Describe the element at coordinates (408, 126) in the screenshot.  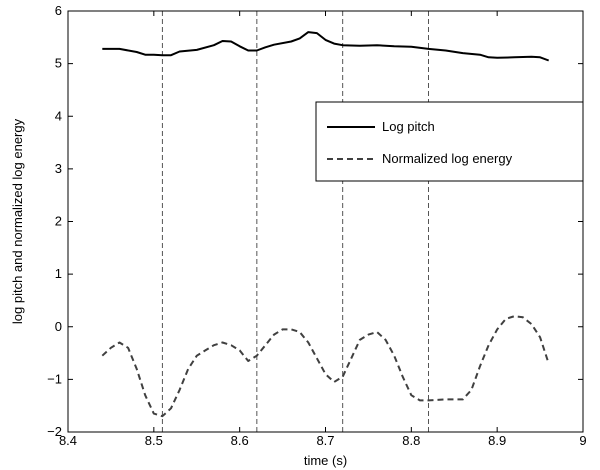
I see `legend-label-log-pitch: Log pitch` at that location.